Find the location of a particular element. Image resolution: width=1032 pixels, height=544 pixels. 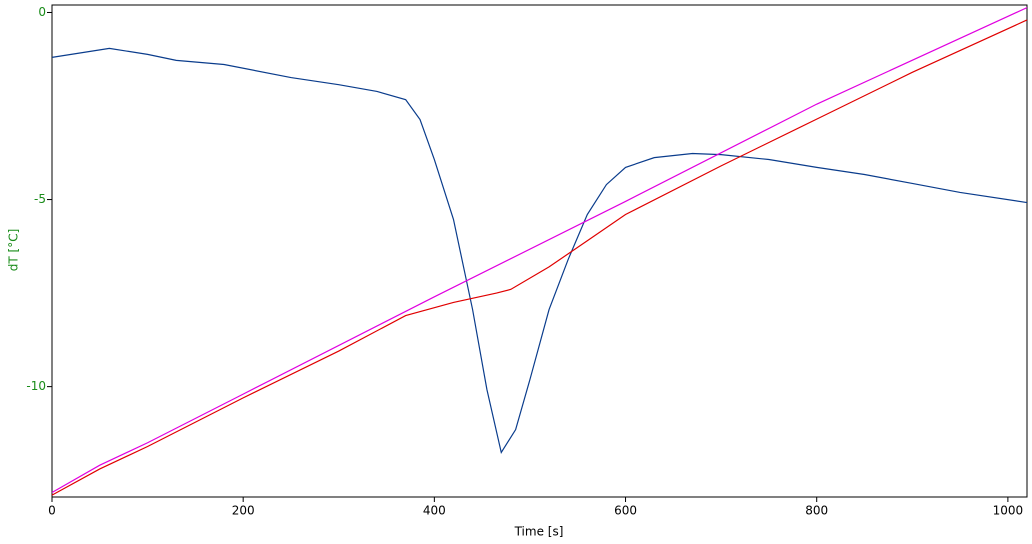

x-tick-label: 200 is located at coordinates (243, 511).